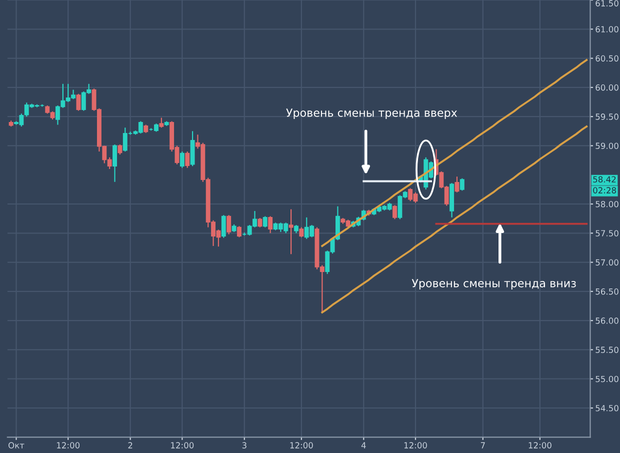 This screenshot has width=620, height=453. I want to click on y-tick-label: 60.00, so click(607, 87).